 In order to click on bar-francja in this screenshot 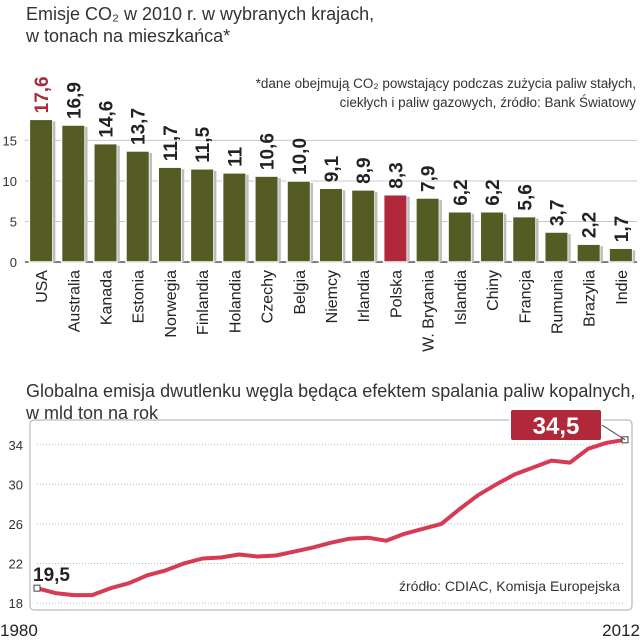, I will do `click(524, 239)`.